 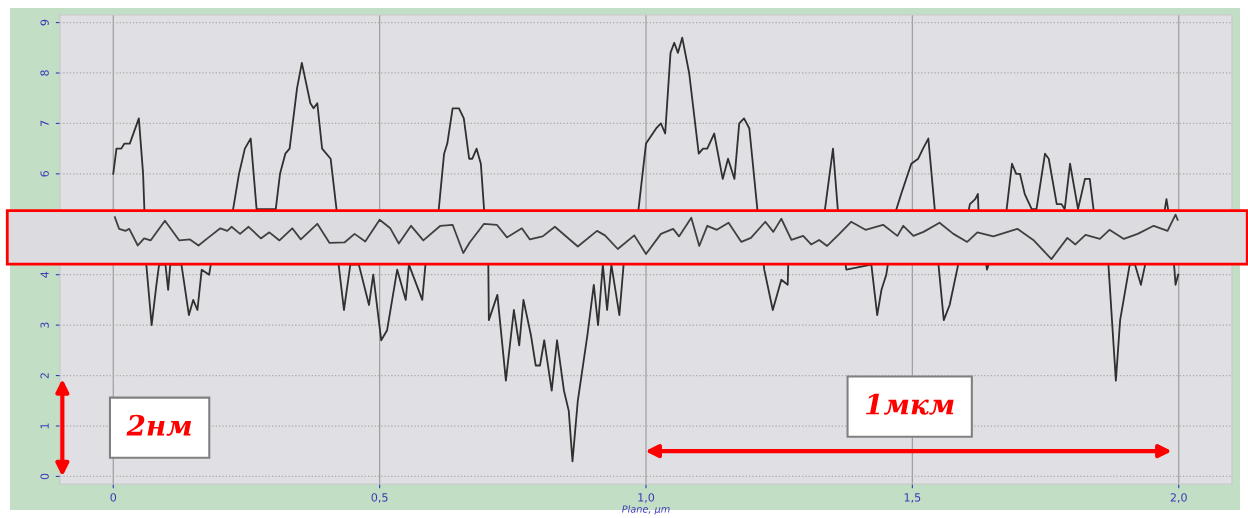 What do you see at coordinates (44, 376) in the screenshot?
I see `y-tick-label: 2` at bounding box center [44, 376].